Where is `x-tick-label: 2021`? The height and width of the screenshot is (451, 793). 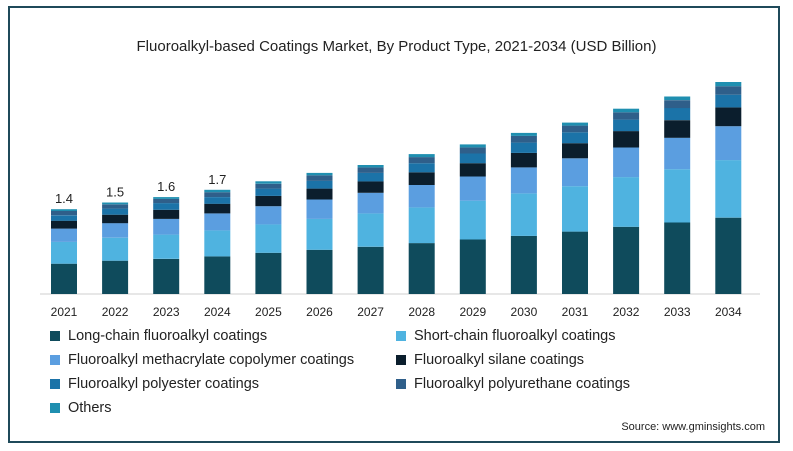 x-tick-label: 2021 is located at coordinates (64, 312).